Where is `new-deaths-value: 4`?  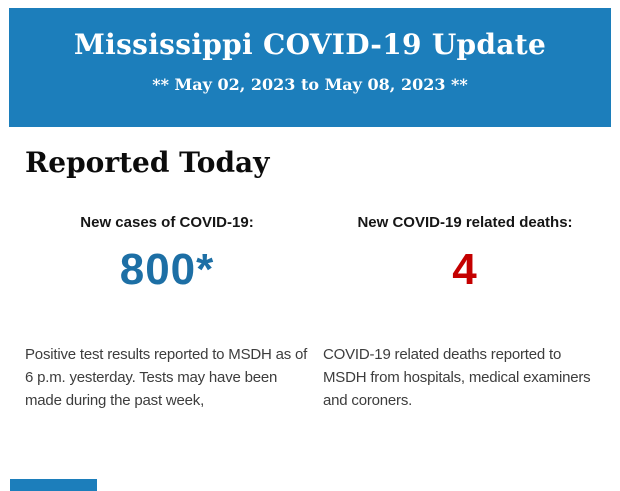 new-deaths-value: 4 is located at coordinates (465, 269).